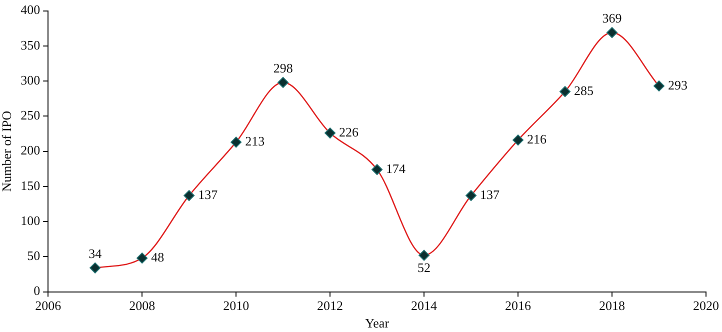 This screenshot has width=722, height=332. What do you see at coordinates (424, 268) in the screenshot?
I see `data-label: 52` at bounding box center [424, 268].